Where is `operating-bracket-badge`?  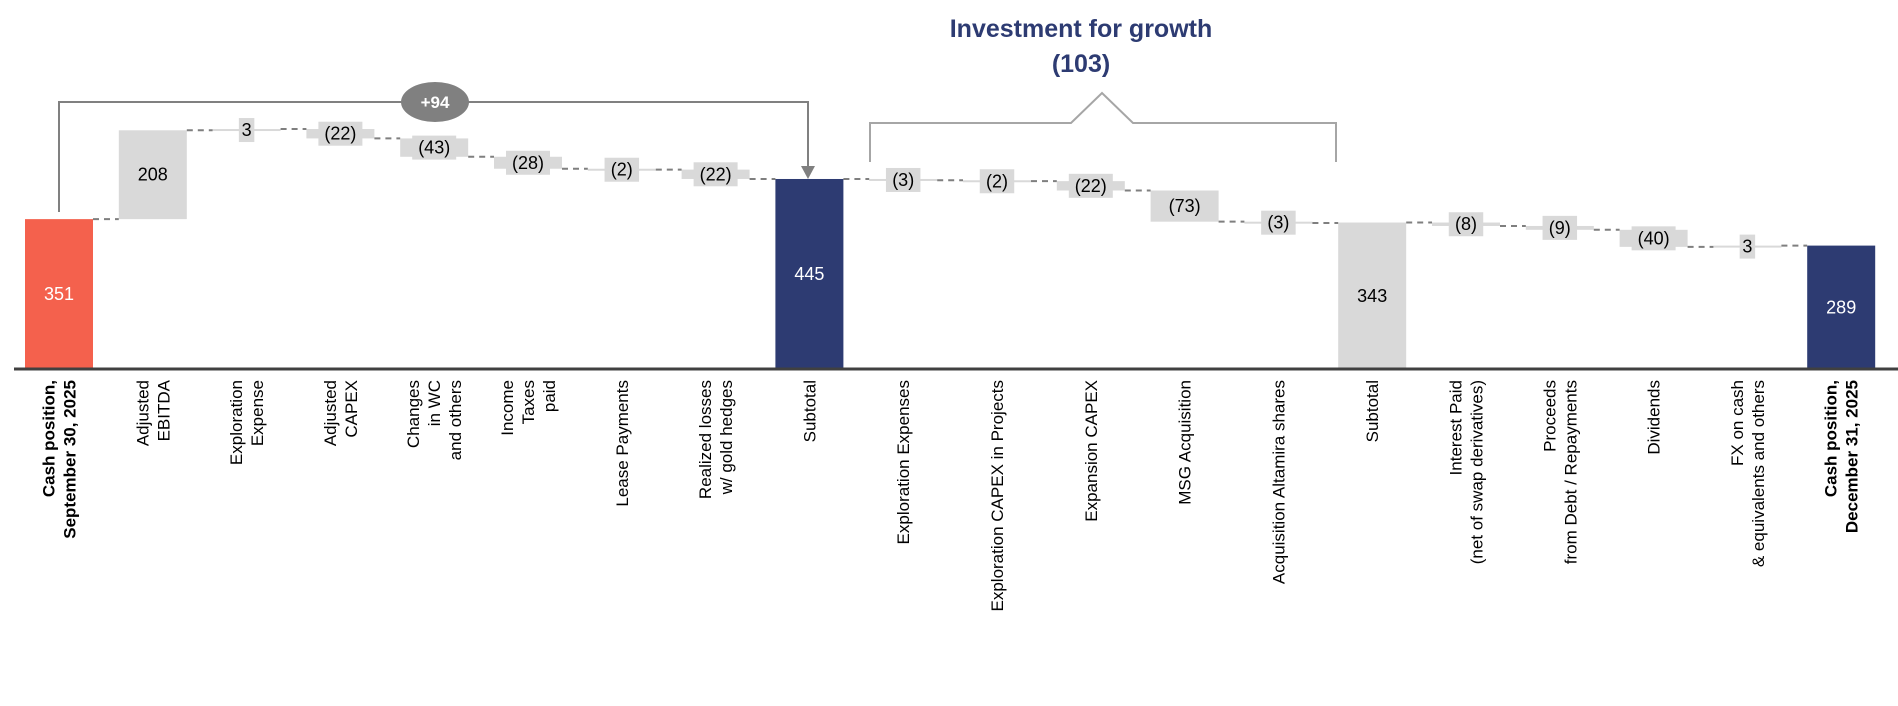
operating-bracket-badge is located at coordinates (435, 102).